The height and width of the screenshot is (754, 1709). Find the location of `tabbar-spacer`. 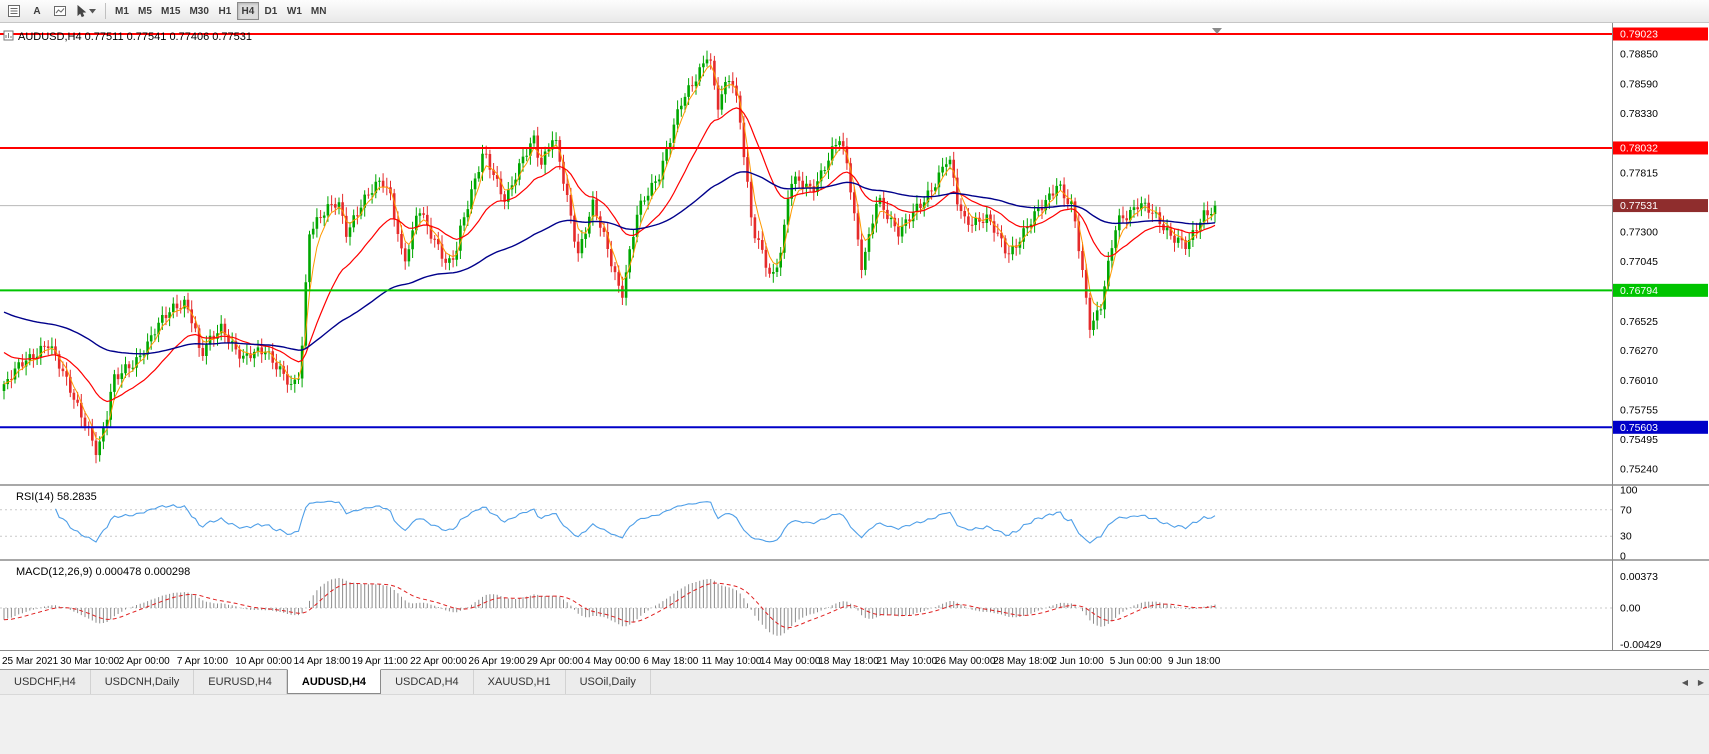

tabbar-spacer is located at coordinates (1164, 682).